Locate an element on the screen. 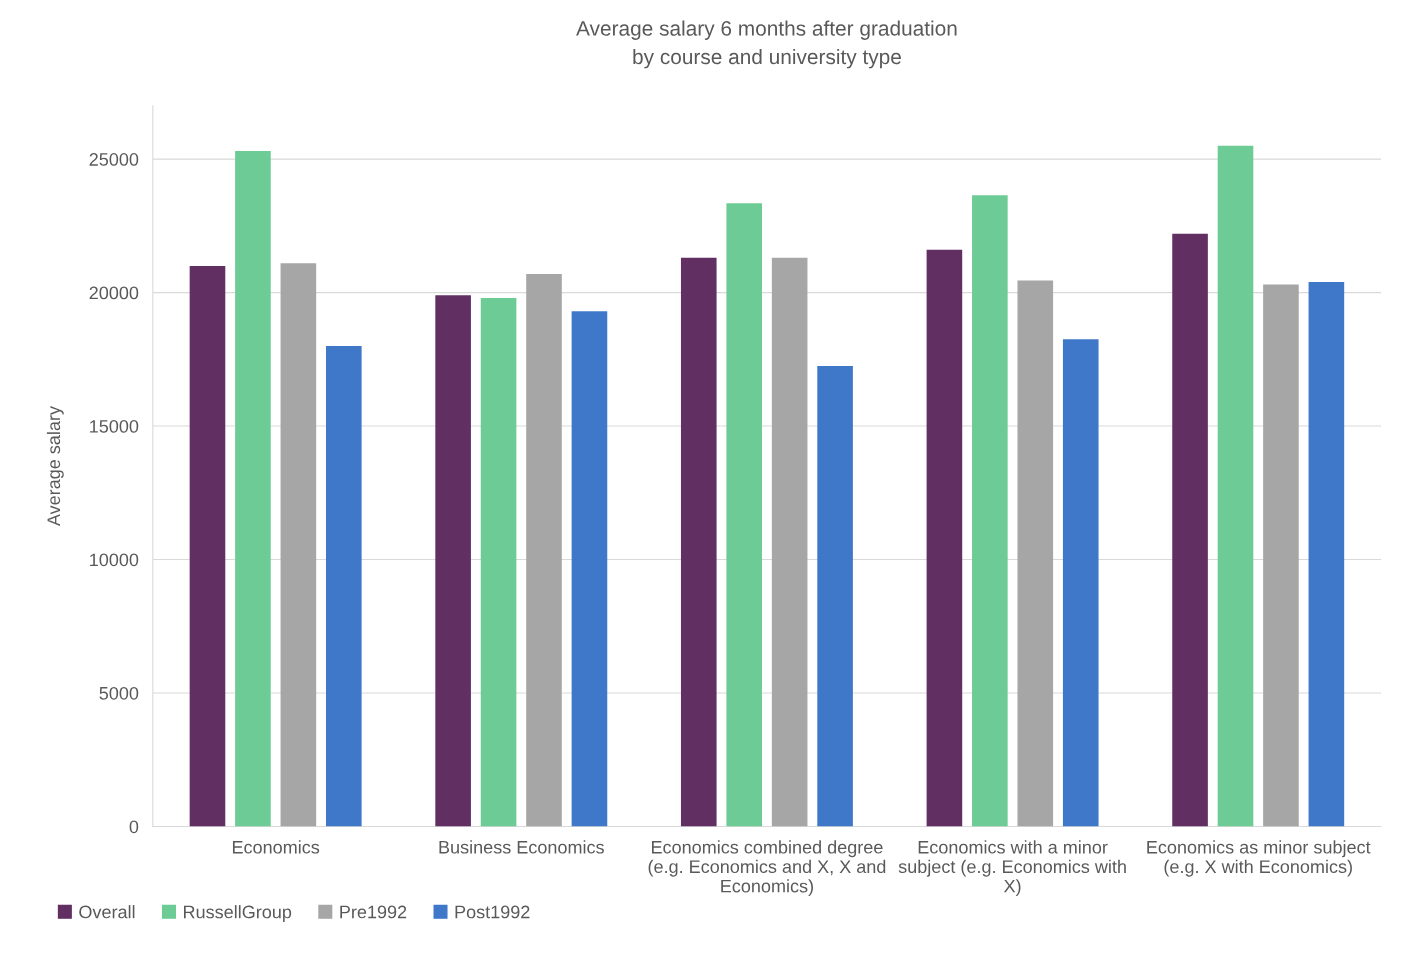 The height and width of the screenshot is (961, 1415). y-axis-title: Average salary is located at coordinates (55, 466).